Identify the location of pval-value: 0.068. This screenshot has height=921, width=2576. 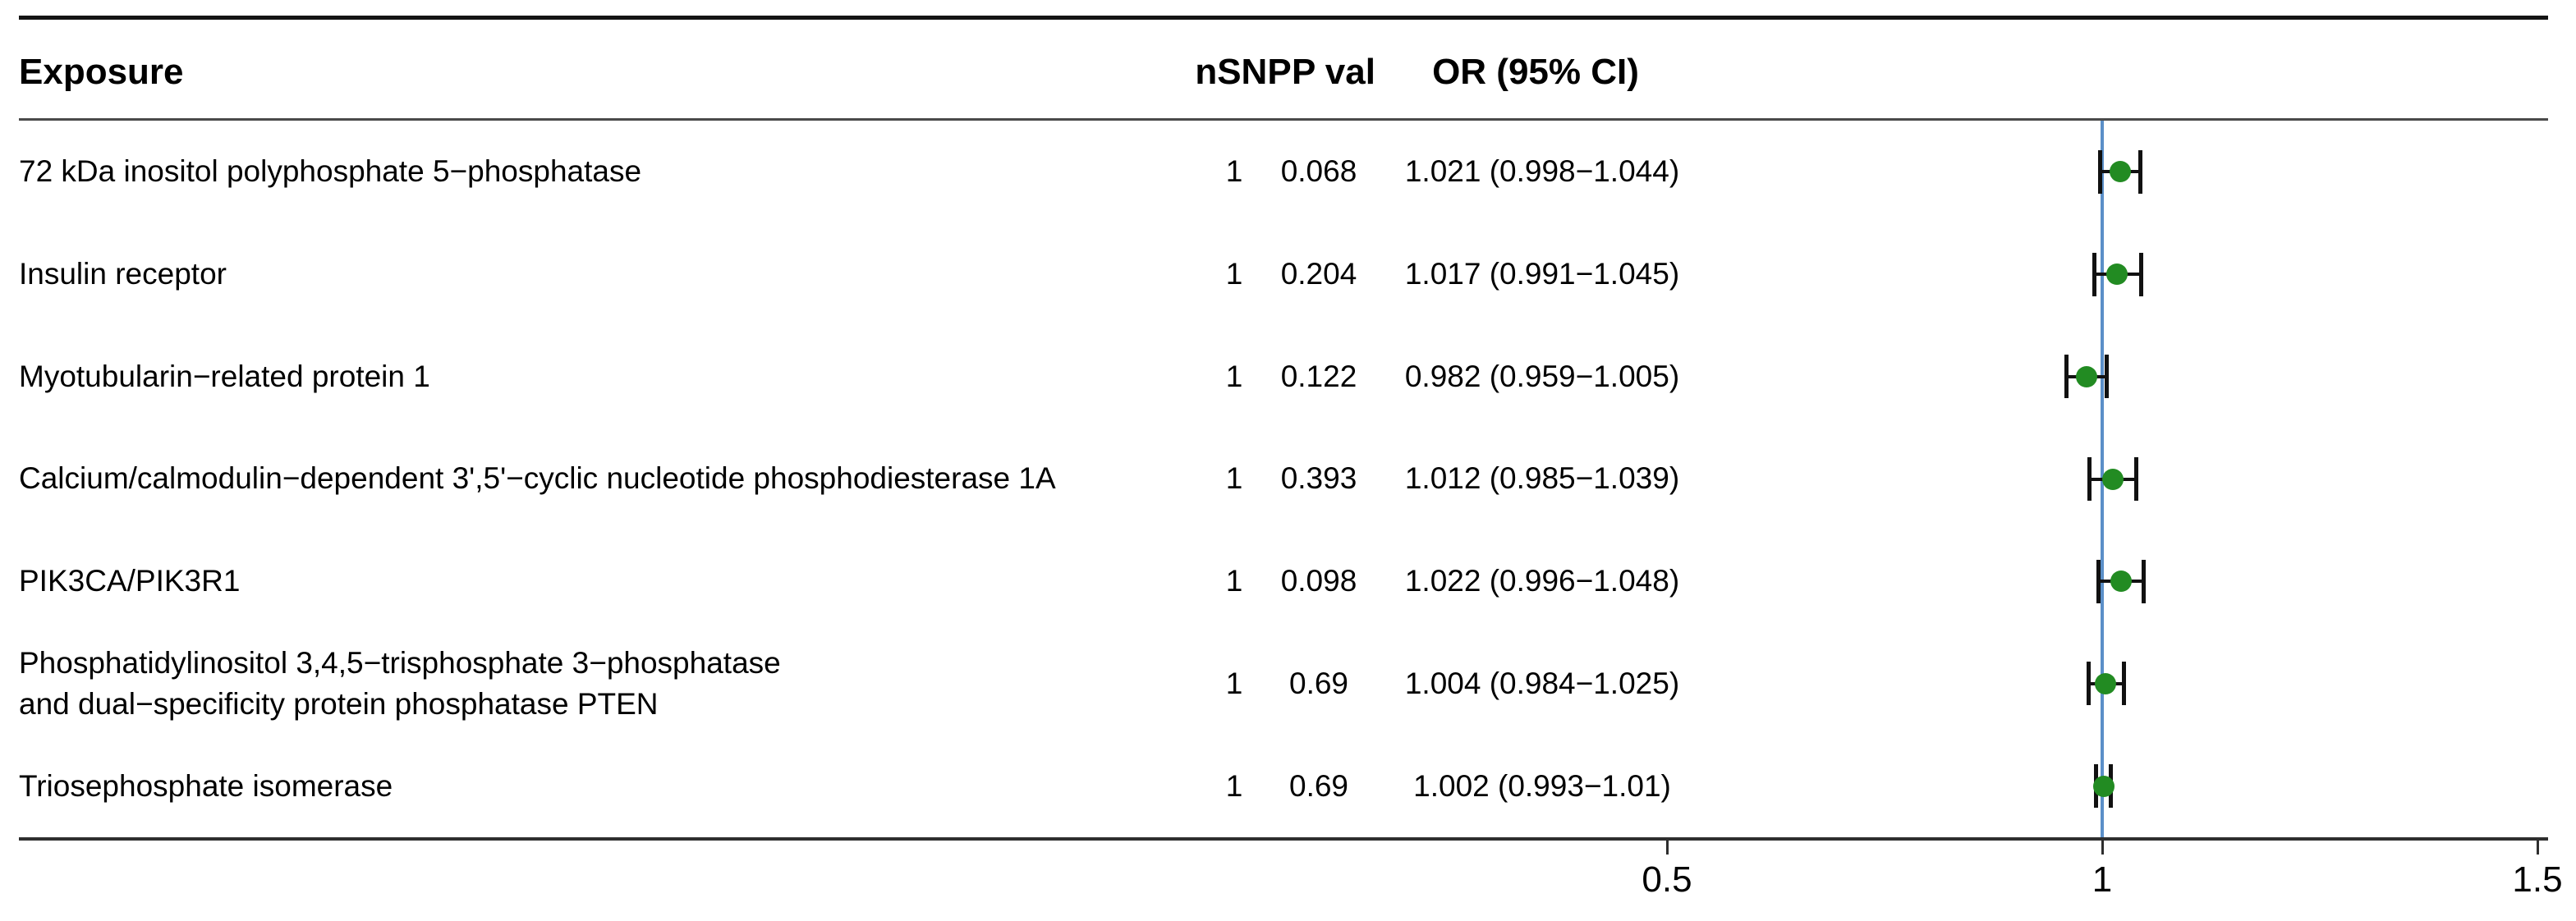
(1318, 171).